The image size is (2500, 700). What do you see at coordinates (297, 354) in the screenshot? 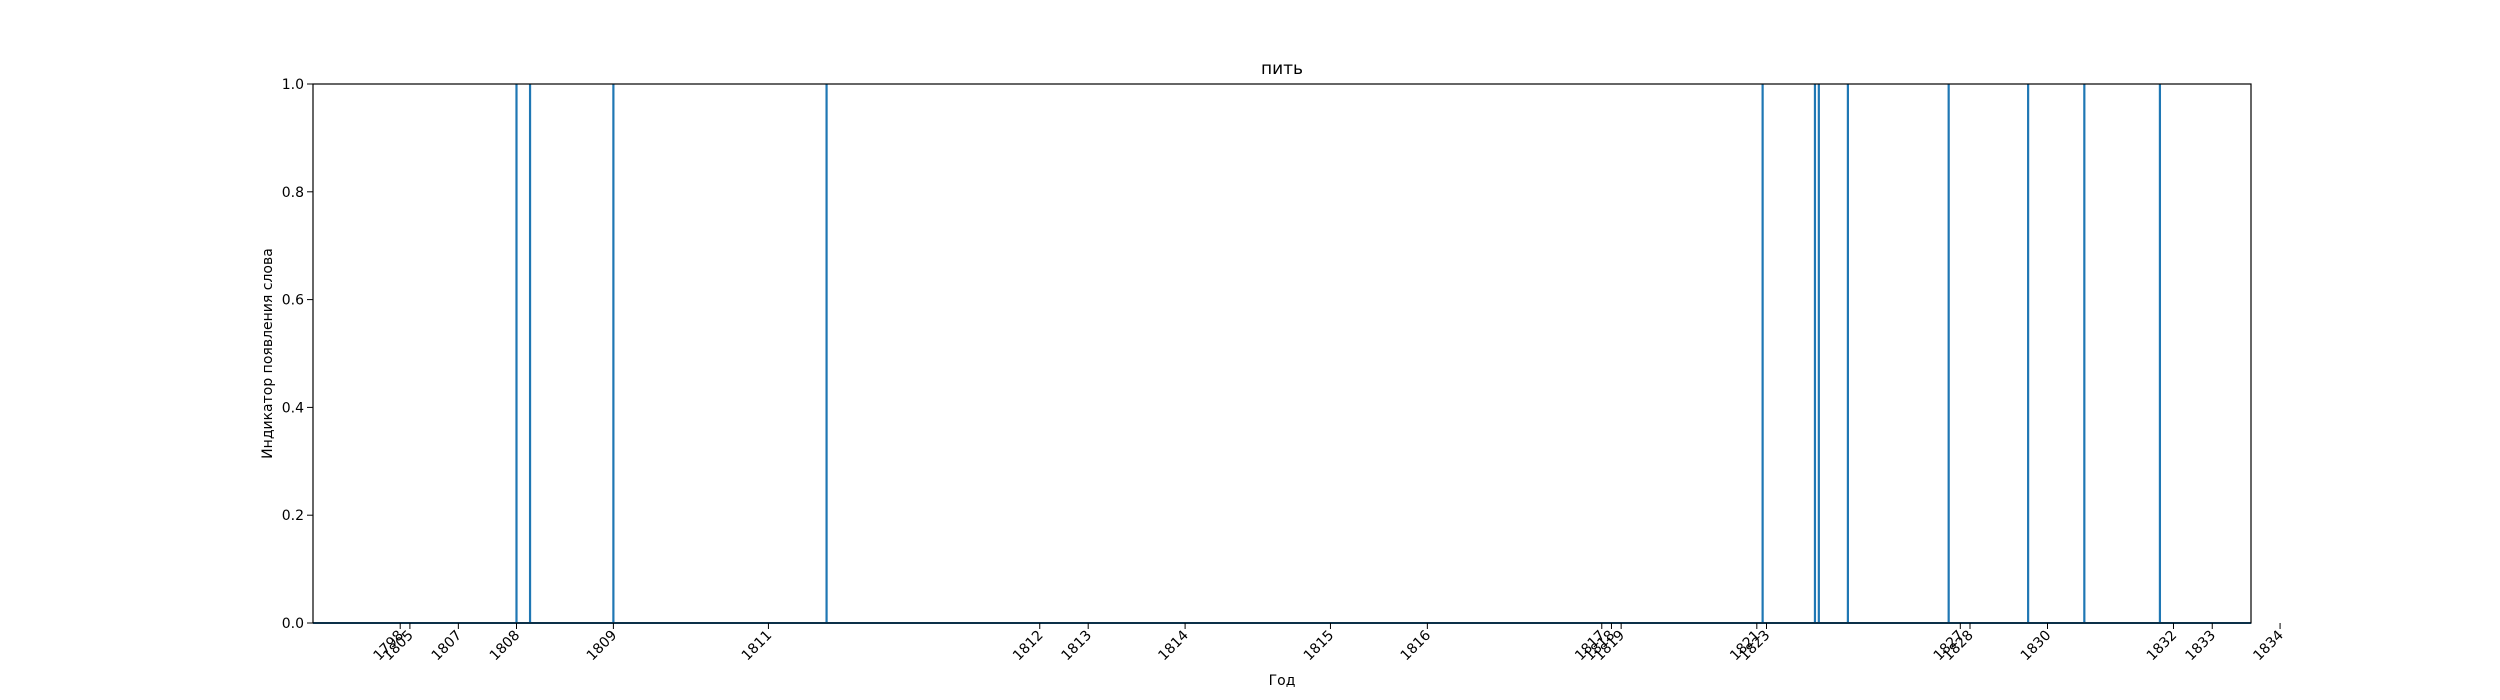
I see `y-axis: 0.0 0.2 0.4 0.6 0.8 1.0` at bounding box center [297, 354].